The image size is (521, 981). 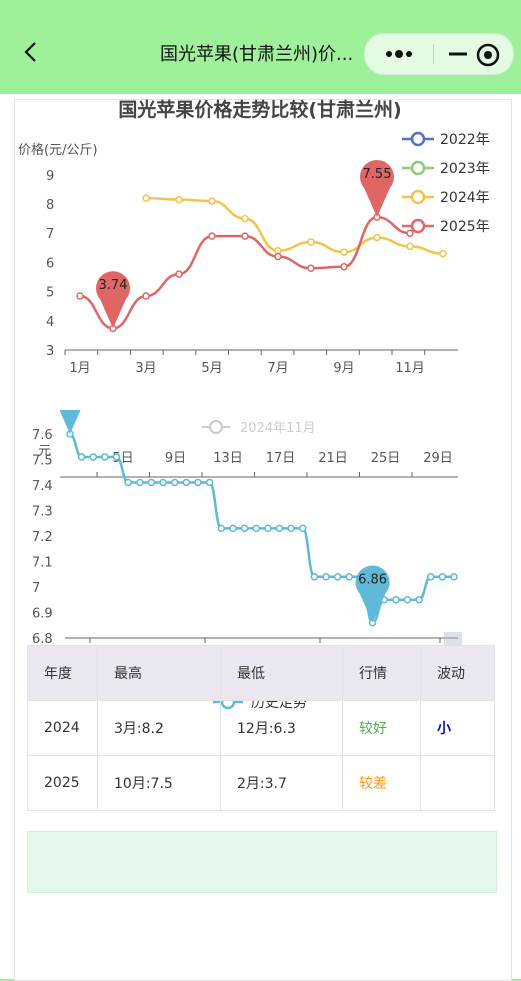 What do you see at coordinates (465, 198) in the screenshot?
I see `legend-label: 2024年` at bounding box center [465, 198].